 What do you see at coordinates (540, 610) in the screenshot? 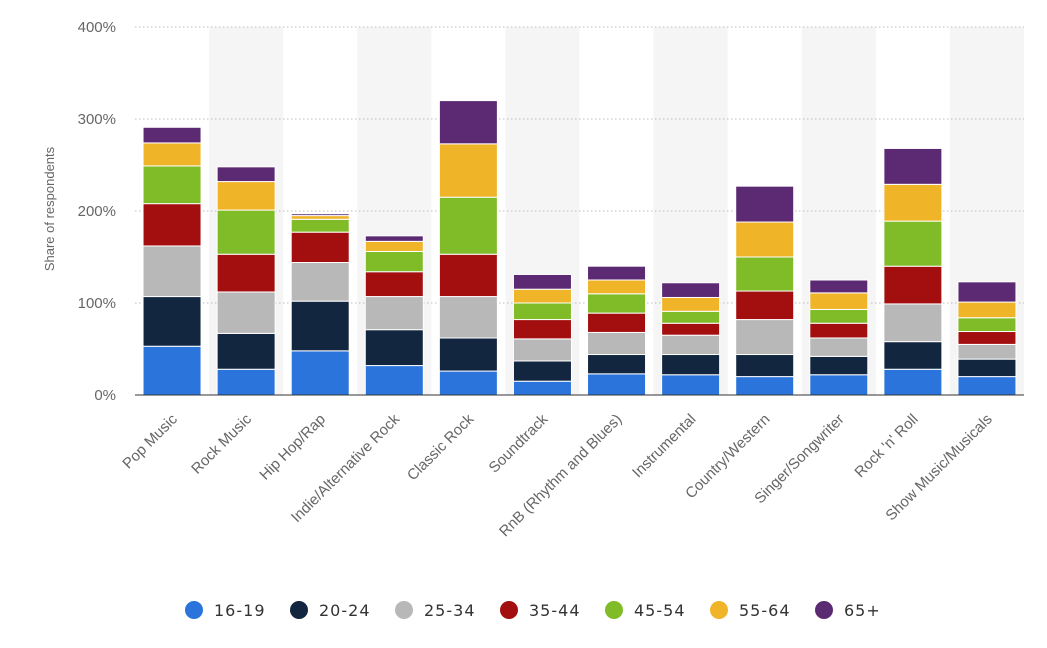
I see `legend-item: 35-44` at bounding box center [540, 610].